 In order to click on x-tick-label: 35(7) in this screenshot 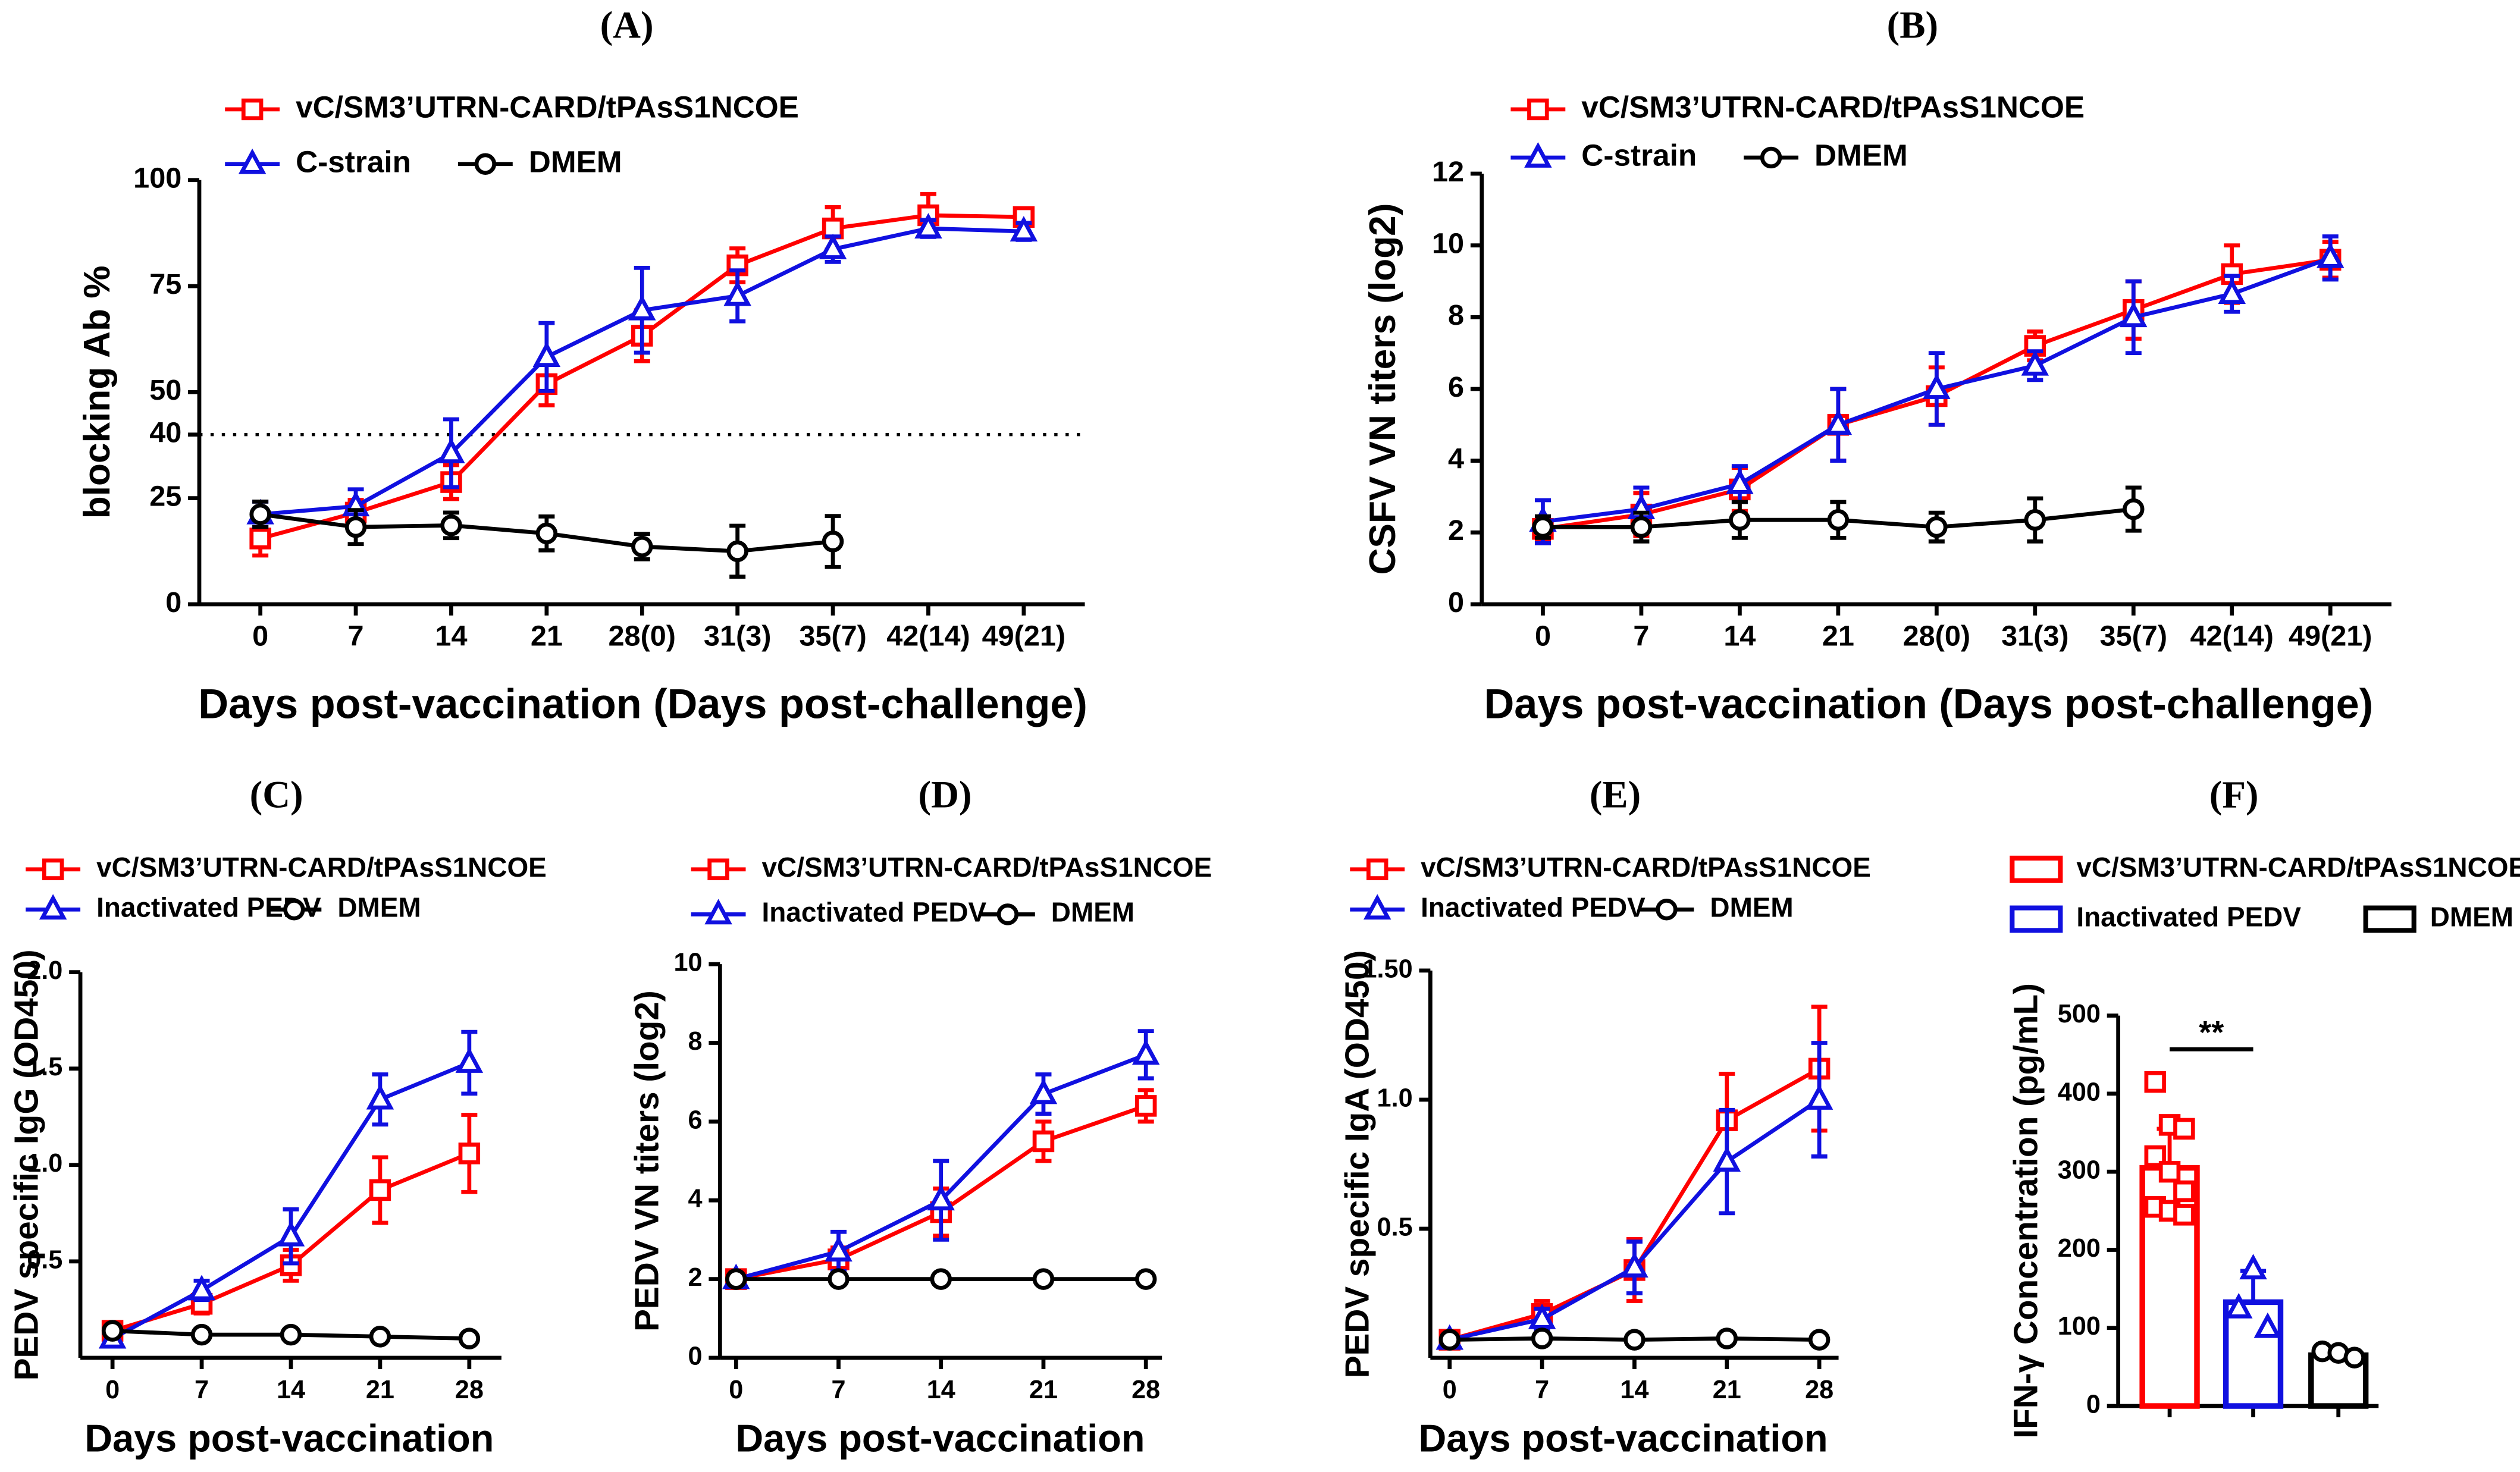, I will do `click(2133, 636)`.